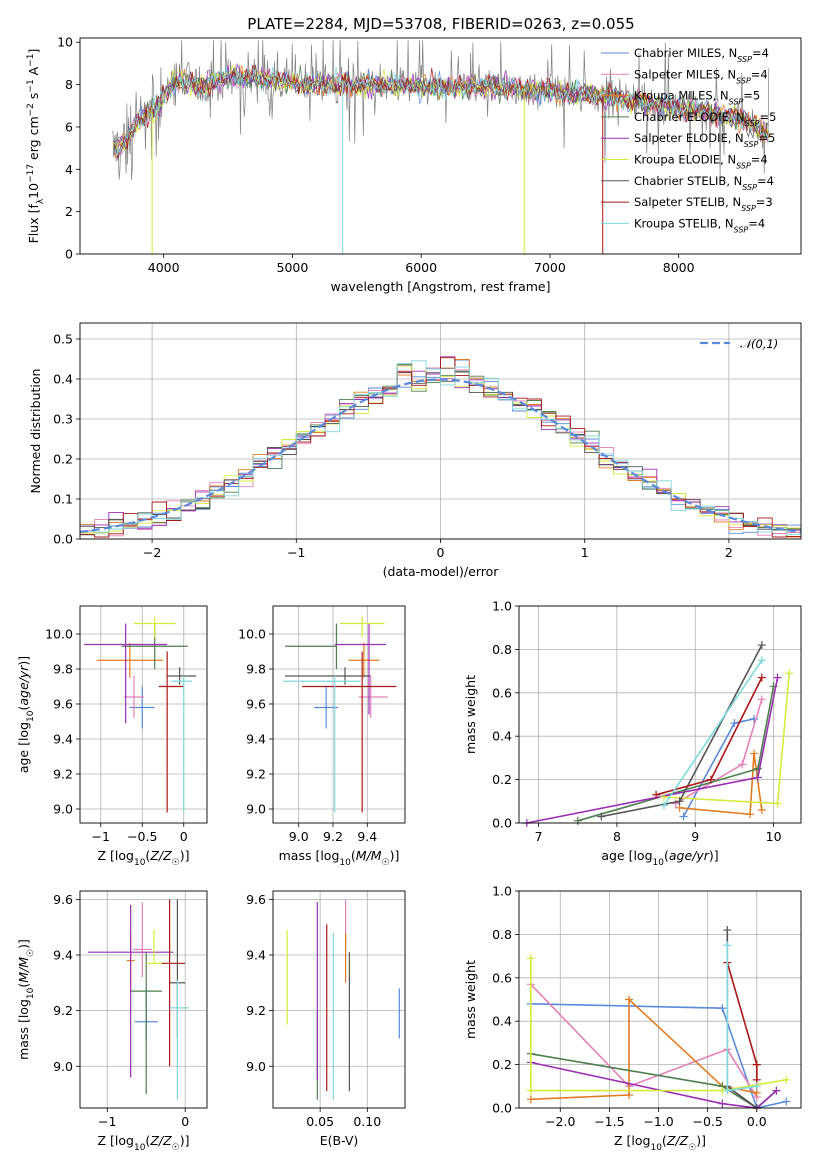 The width and height of the screenshot is (819, 1170). I want to click on legend-entry-chabrier-stelib: Chabrier STELIB, NSSP=4, so click(704, 183).